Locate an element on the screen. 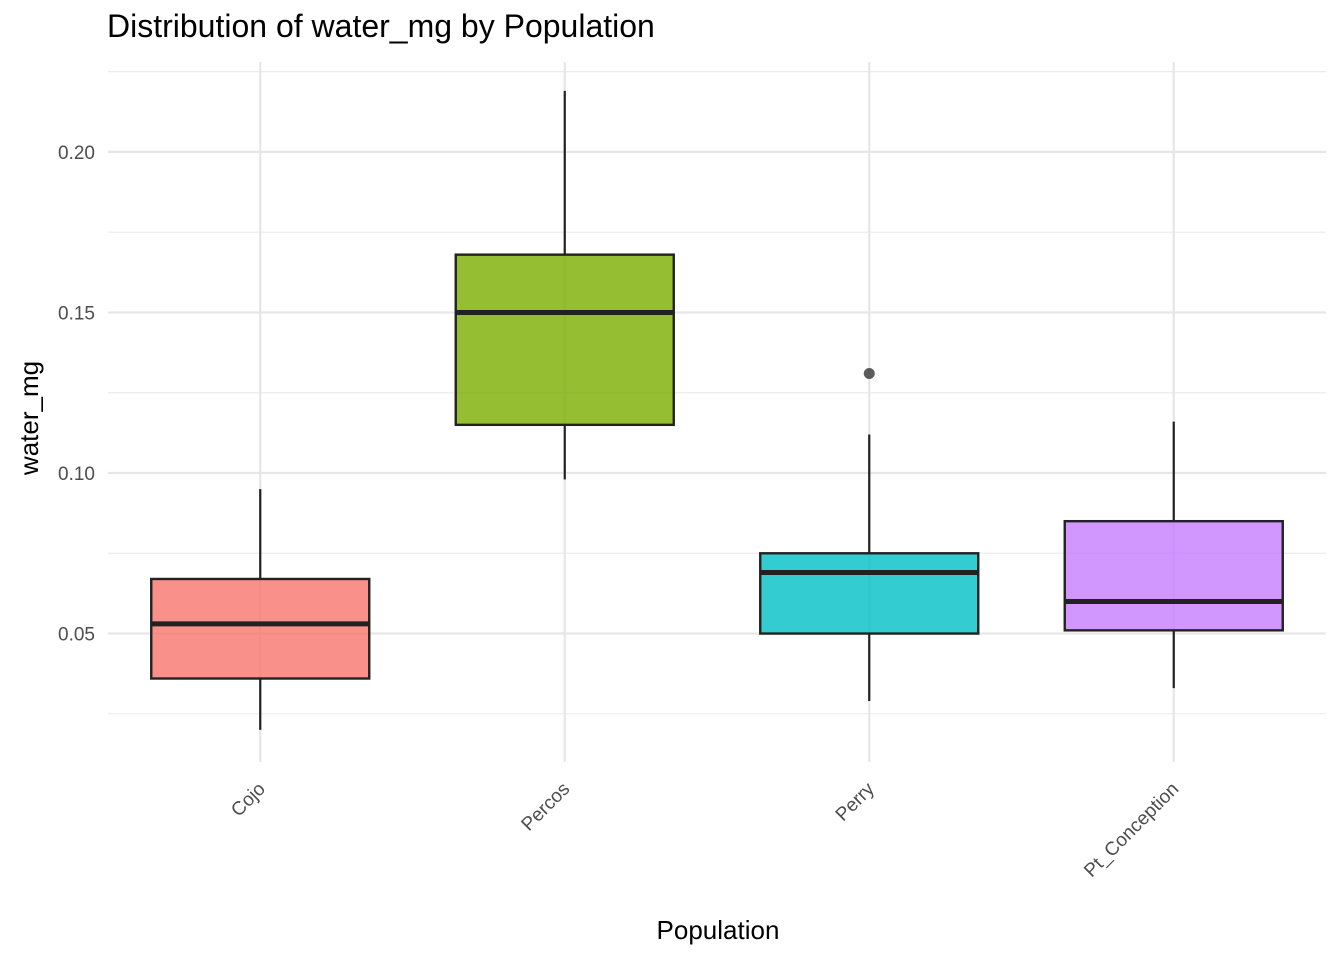 The image size is (1344, 960). box-pt-conception is located at coordinates (1173, 555).